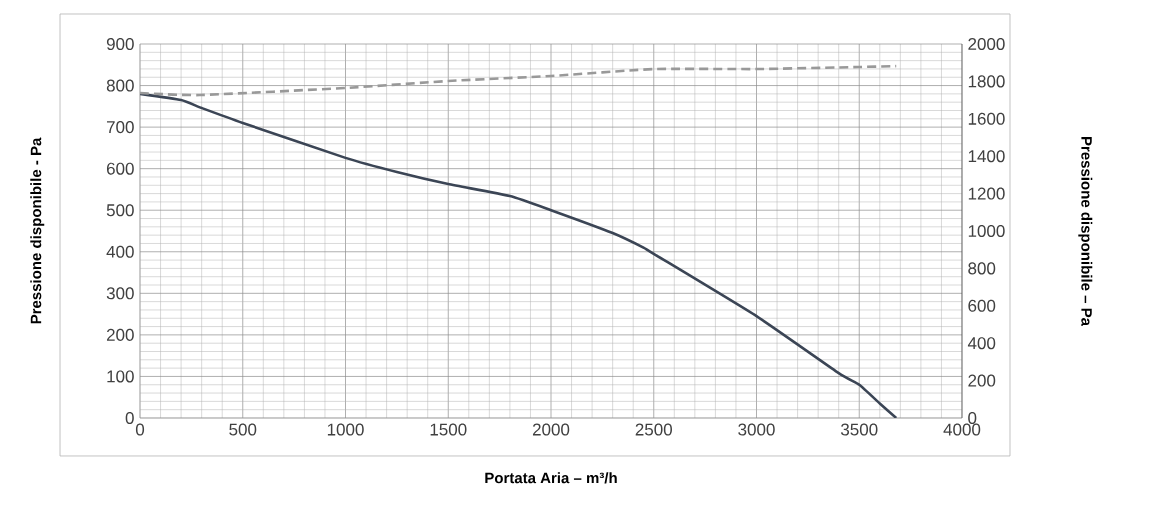 The image size is (1162, 511). Describe the element at coordinates (962, 429) in the screenshot. I see `x-tick-label: 4000` at that location.